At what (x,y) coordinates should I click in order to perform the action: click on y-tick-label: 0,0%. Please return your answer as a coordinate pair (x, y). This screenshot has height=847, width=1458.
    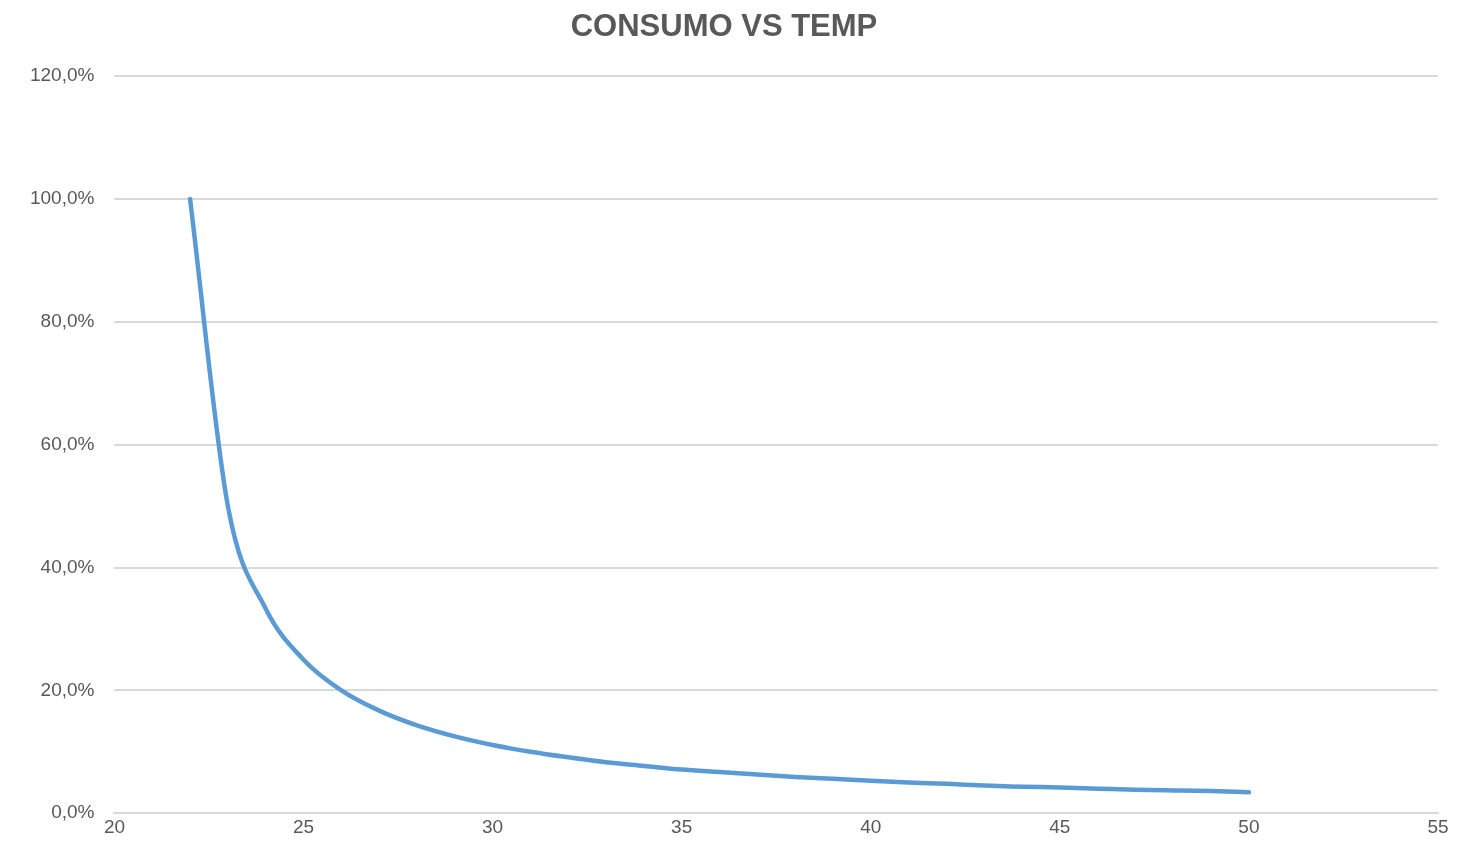
    Looking at the image, I should click on (73, 812).